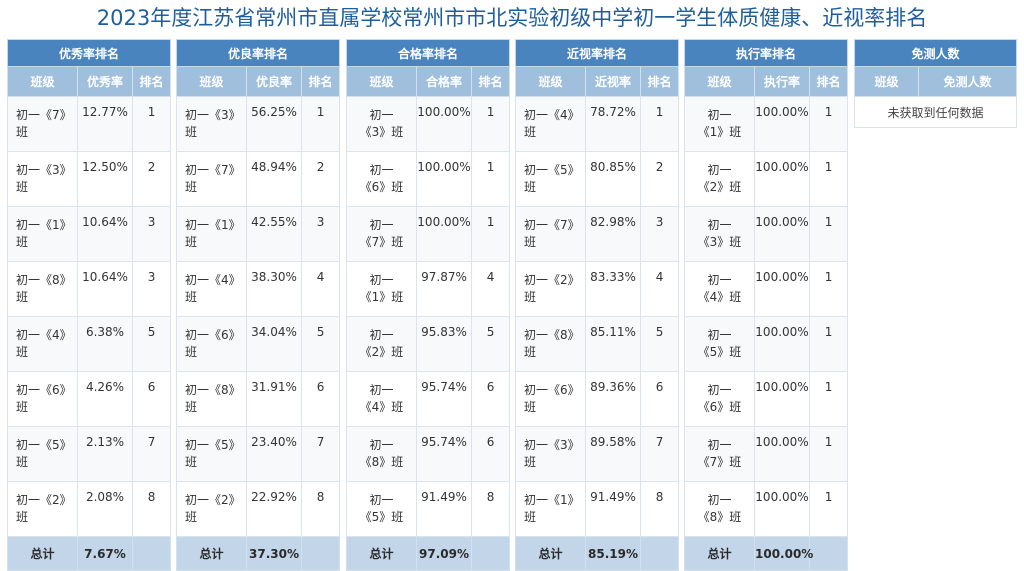 Image resolution: width=1024 pixels, height=571 pixels. Describe the element at coordinates (381, 81) in the screenshot. I see `col-class-header: 班级` at that location.